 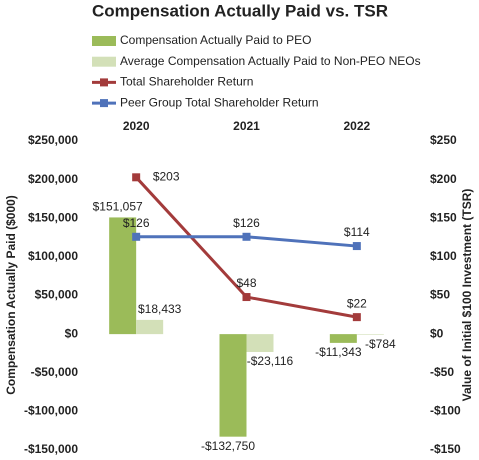 I want to click on legend-label: Total Shareholder Return, so click(x=186, y=82).